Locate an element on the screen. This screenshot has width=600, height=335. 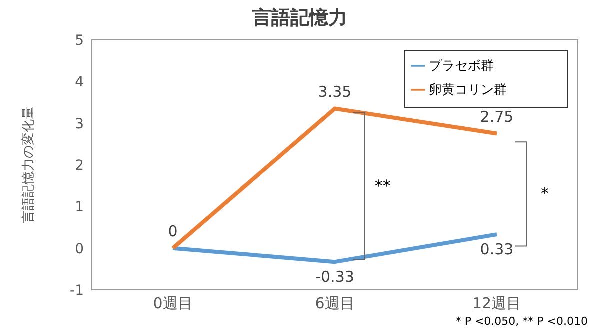
data-label: 0.33 is located at coordinates (497, 249).